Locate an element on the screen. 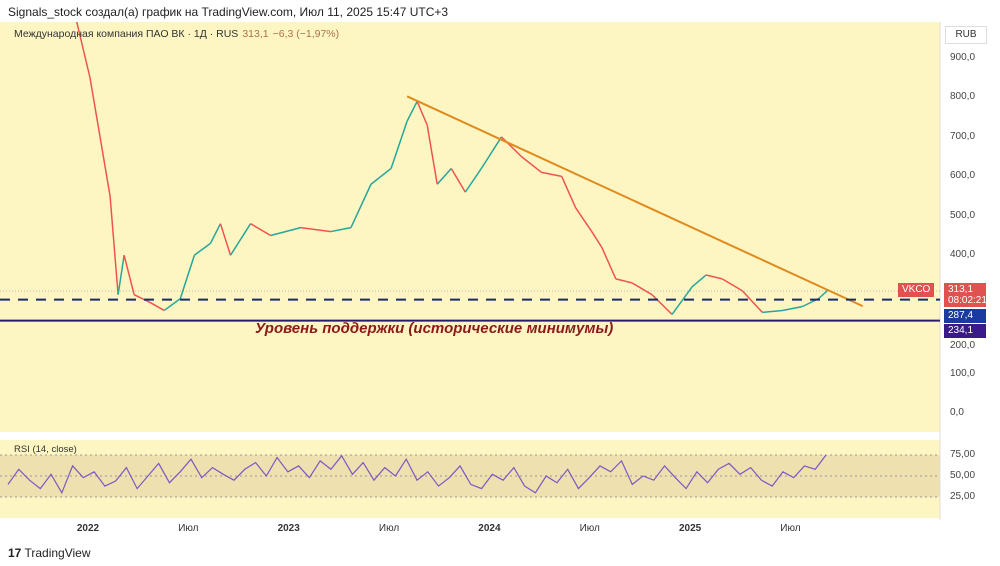 This screenshot has height=566, width=1000. symbol-name: Международная компания ПАО ВК · 1Д · RUS is located at coordinates (126, 34).